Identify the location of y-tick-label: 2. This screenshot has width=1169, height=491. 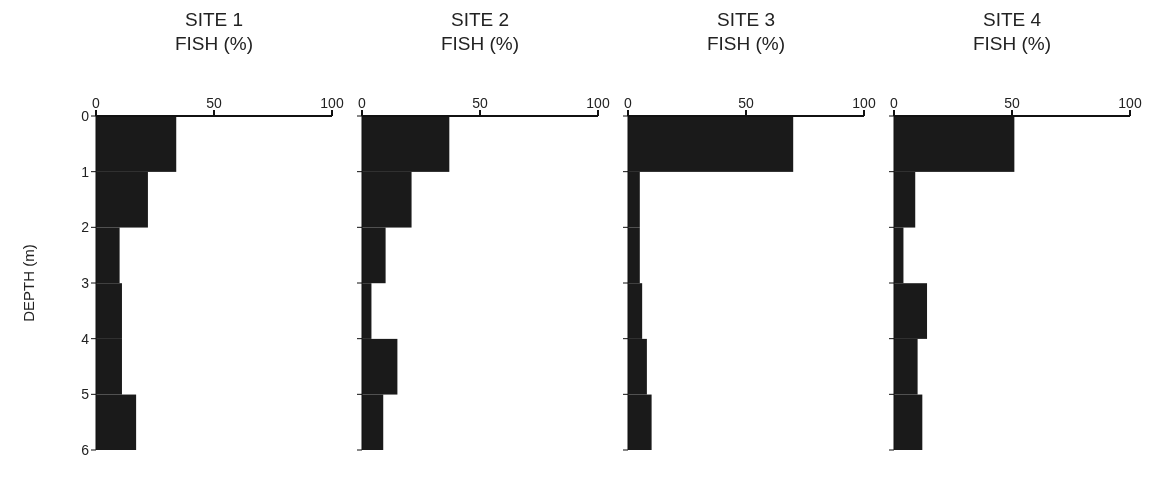
(85, 227).